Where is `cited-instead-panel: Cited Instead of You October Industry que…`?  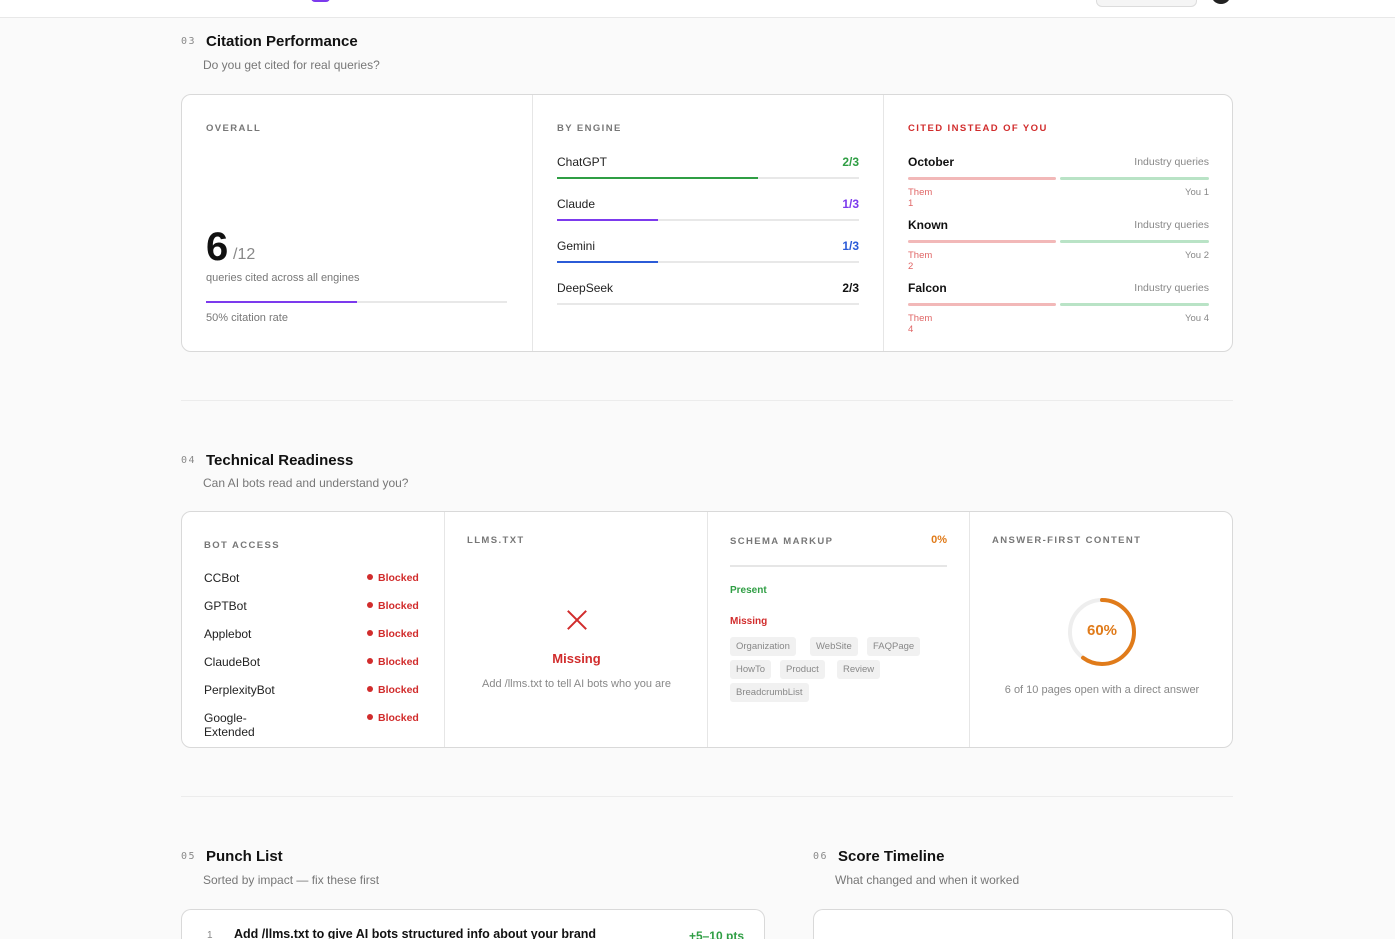
cited-instead-panel: Cited Instead of You October Industry que… is located at coordinates (1058, 223).